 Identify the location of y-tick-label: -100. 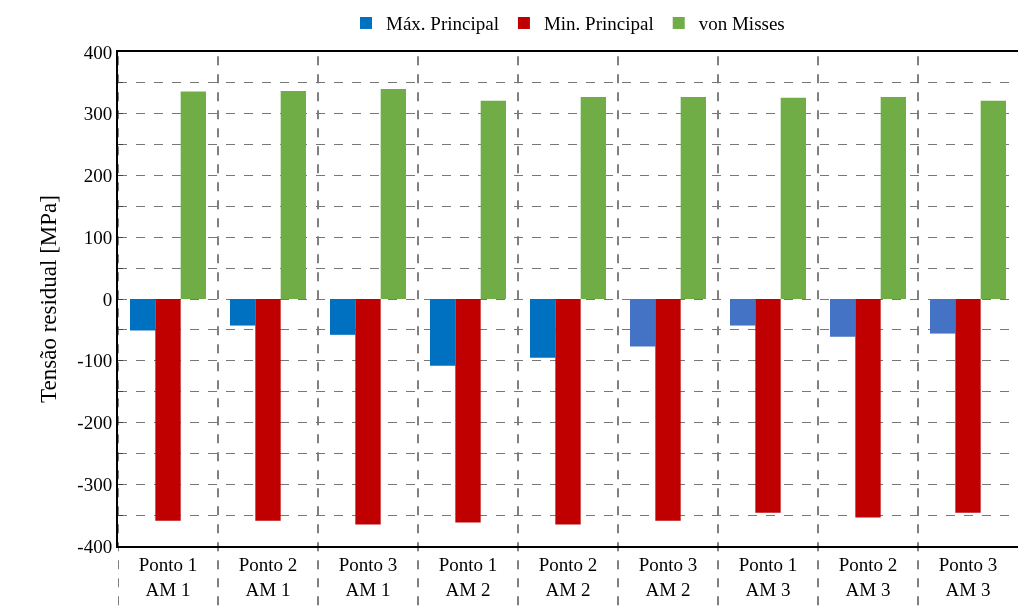
(95, 361).